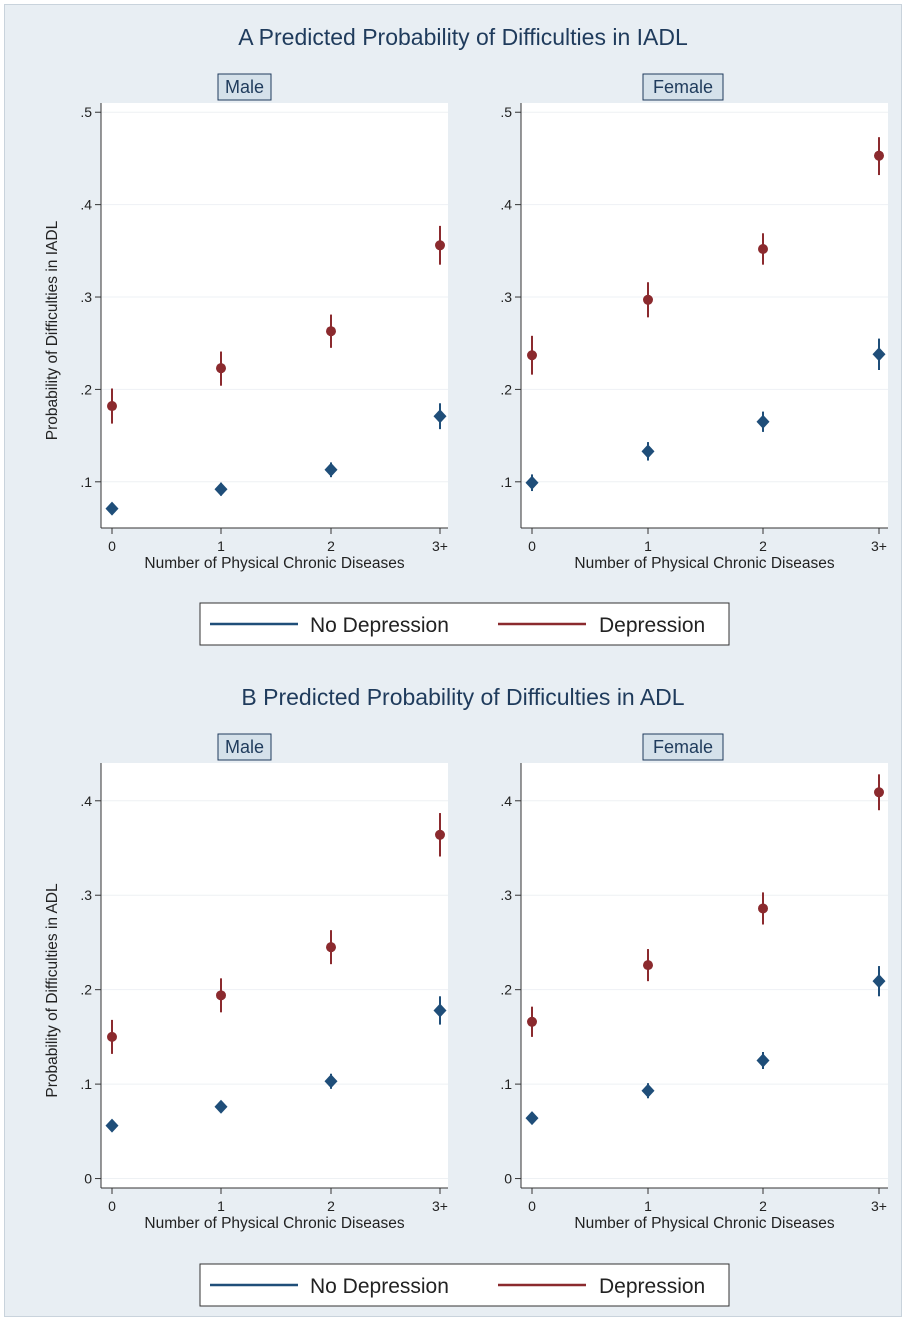  What do you see at coordinates (52, 990) in the screenshot?
I see `y-axis-title: Probability of Difficulties in ADL` at bounding box center [52, 990].